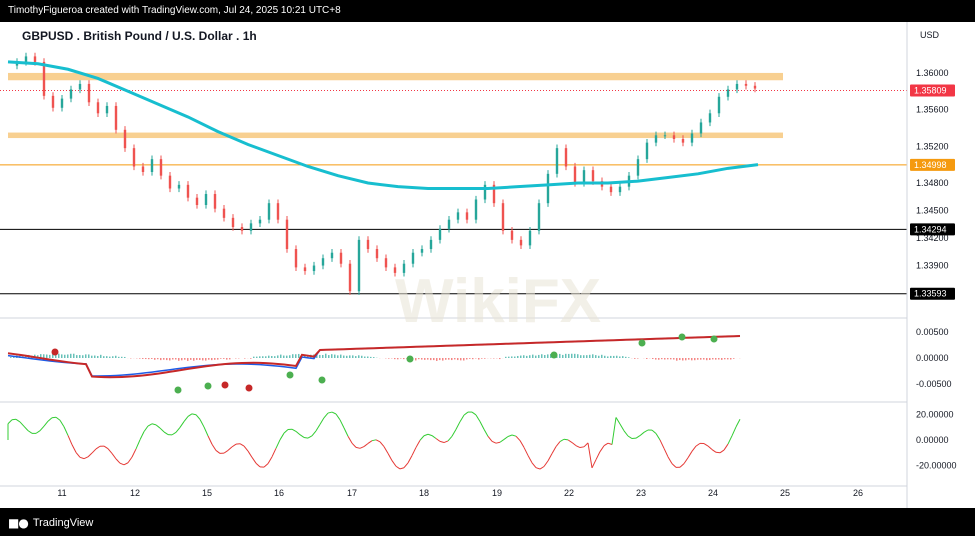 The width and height of the screenshot is (975, 536). What do you see at coordinates (932, 73) in the screenshot?
I see `price-tick-label: 1.36000` at bounding box center [932, 73].